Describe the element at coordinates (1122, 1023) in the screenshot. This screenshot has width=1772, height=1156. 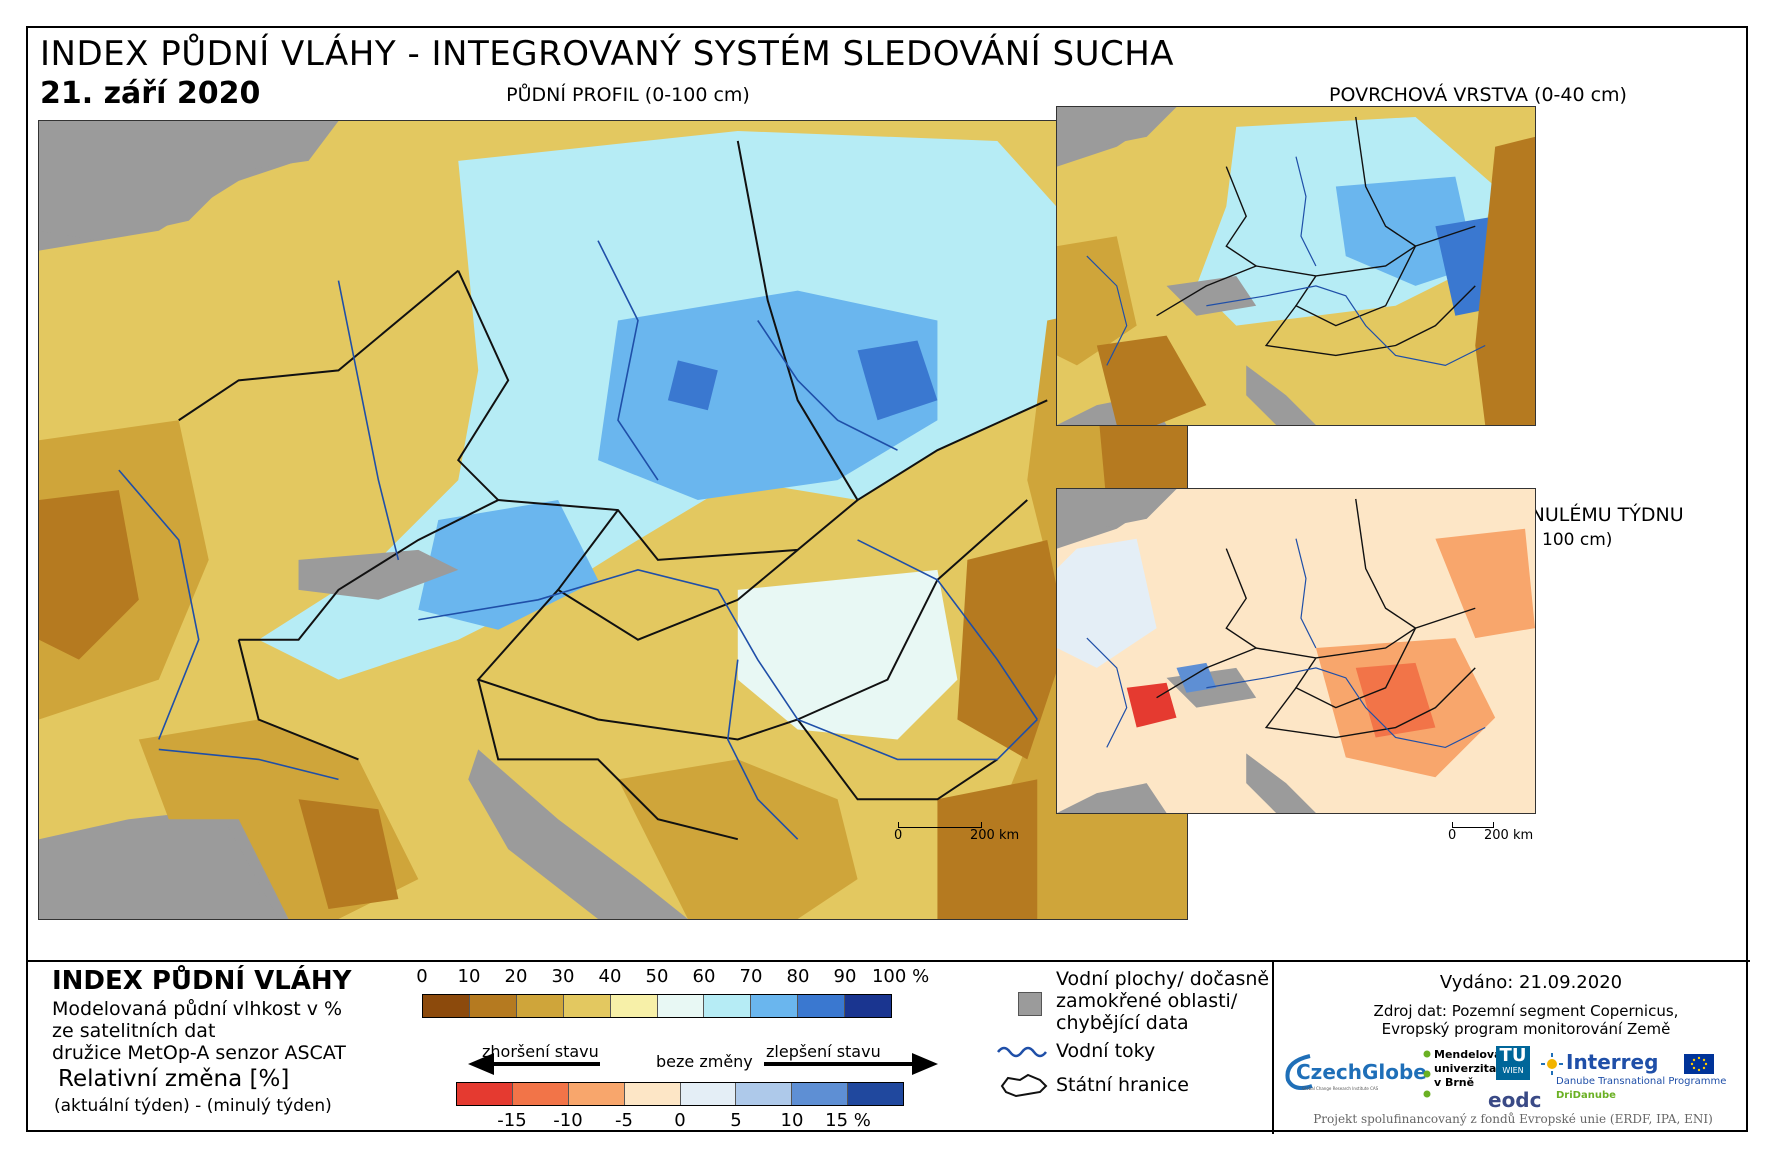
I see `water-area-label-3: chybějící data` at that location.